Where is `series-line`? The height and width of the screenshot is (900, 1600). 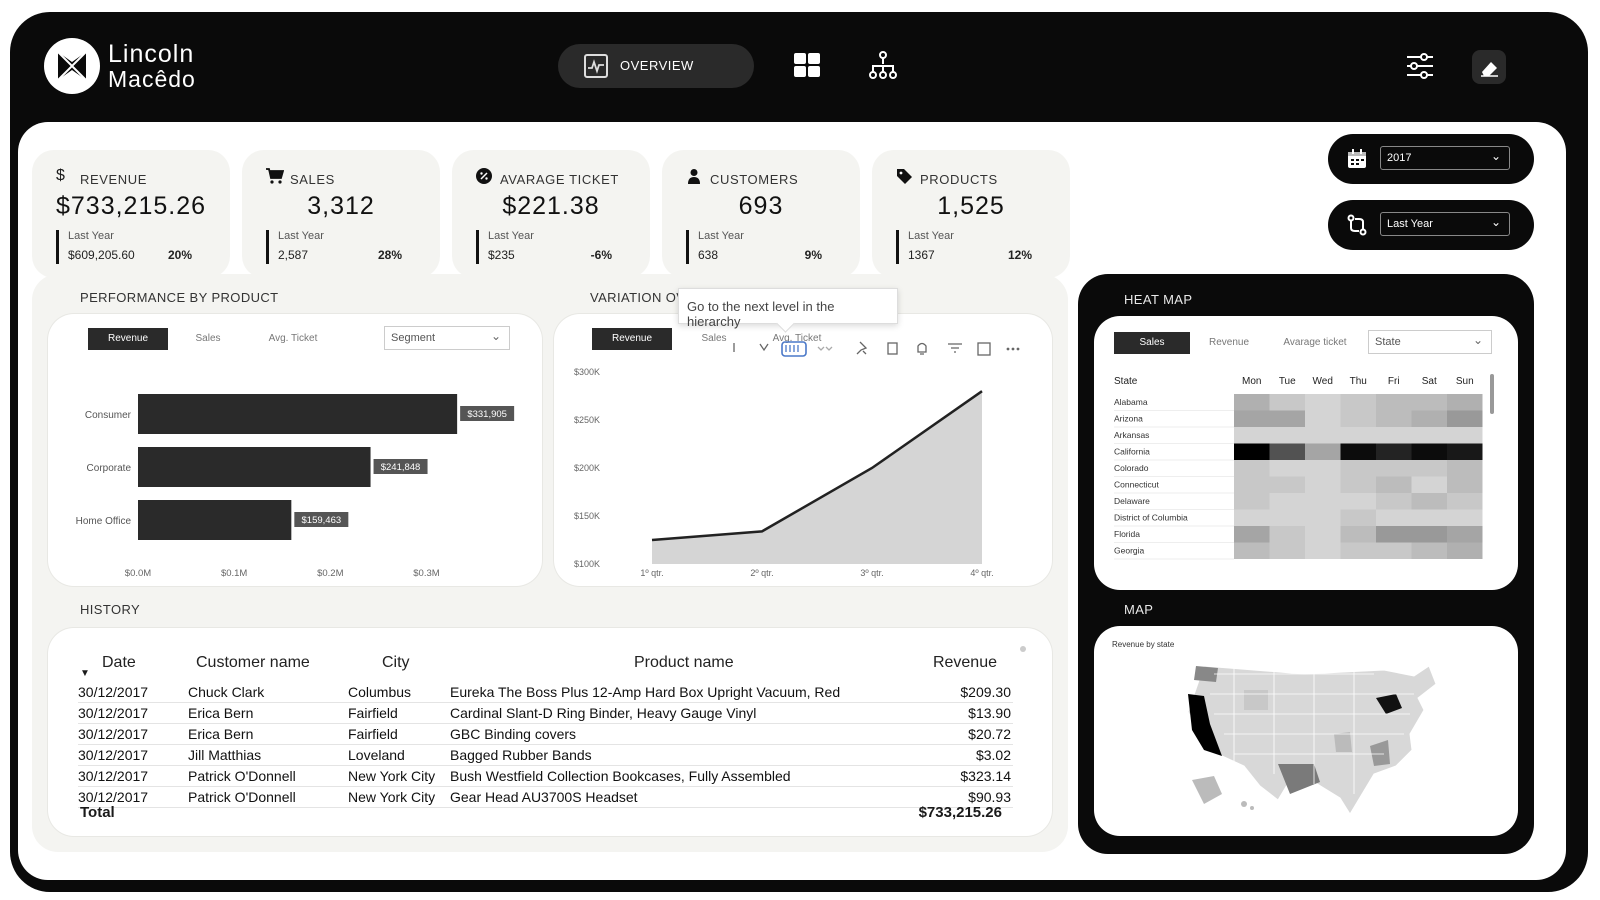
series-line is located at coordinates (817, 466).